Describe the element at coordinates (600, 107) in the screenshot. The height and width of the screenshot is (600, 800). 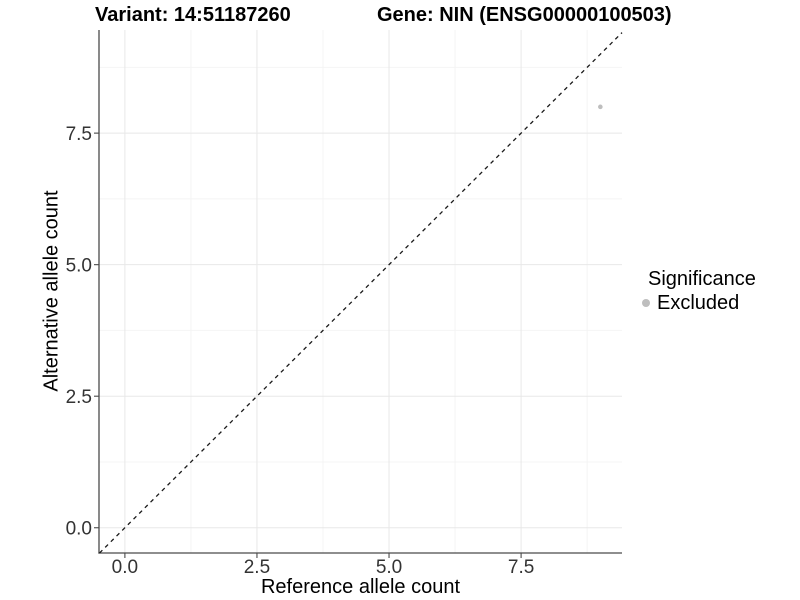
I see `data-point` at that location.